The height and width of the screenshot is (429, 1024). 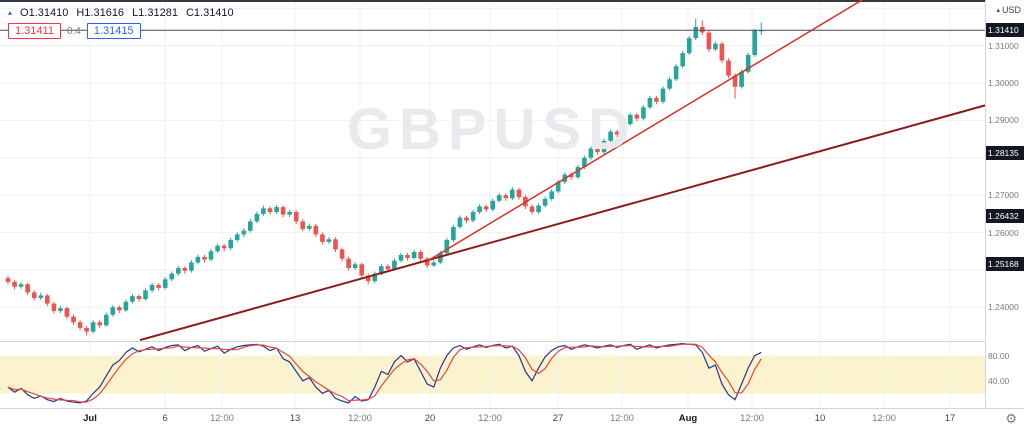 What do you see at coordinates (113, 31) in the screenshot?
I see `buy-button: 1.31415` at bounding box center [113, 31].